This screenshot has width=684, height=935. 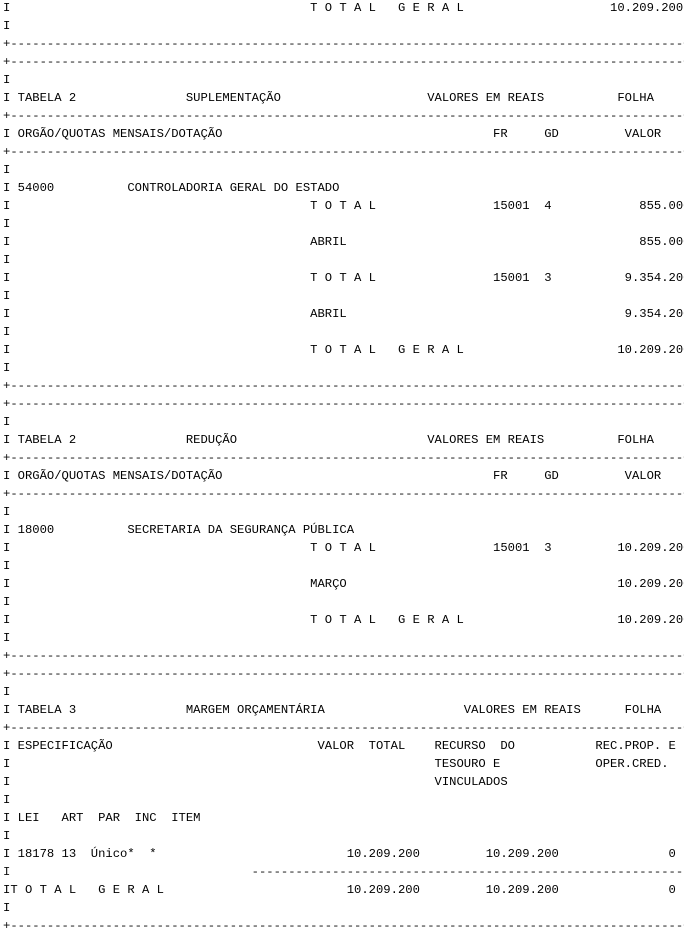 What do you see at coordinates (343, 242) in the screenshot?
I see `report-text-line: I ABRIL 855.000` at bounding box center [343, 242].